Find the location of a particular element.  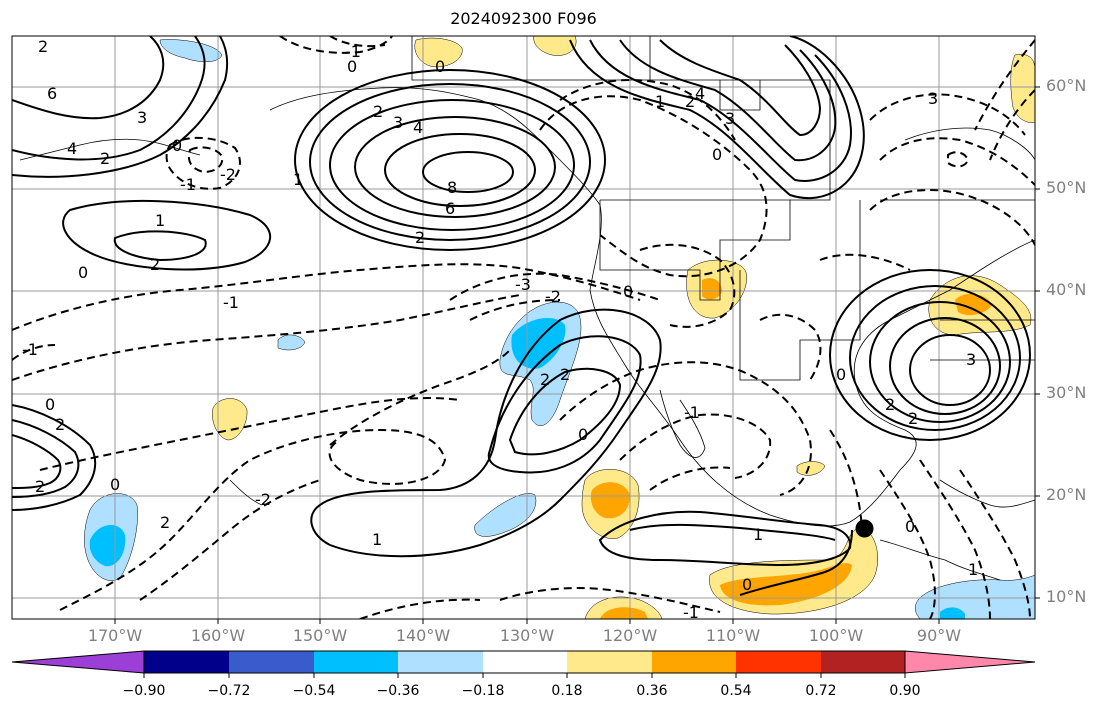

contour-mid-left-inner is located at coordinates (160, 246).